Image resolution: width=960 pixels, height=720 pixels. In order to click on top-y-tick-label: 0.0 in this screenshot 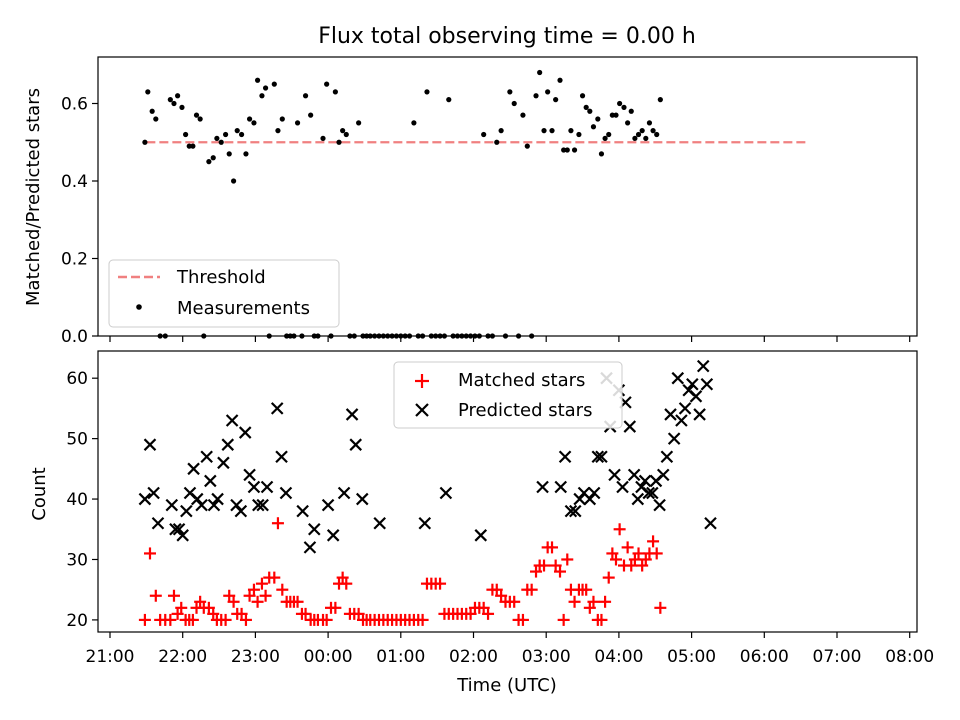, I will do `click(74, 337)`.